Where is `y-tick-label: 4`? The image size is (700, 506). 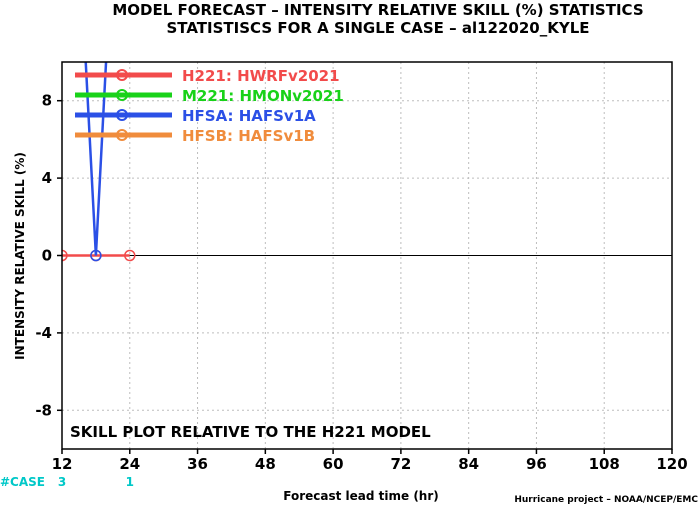 y-tick-label: 4 is located at coordinates (47, 178).